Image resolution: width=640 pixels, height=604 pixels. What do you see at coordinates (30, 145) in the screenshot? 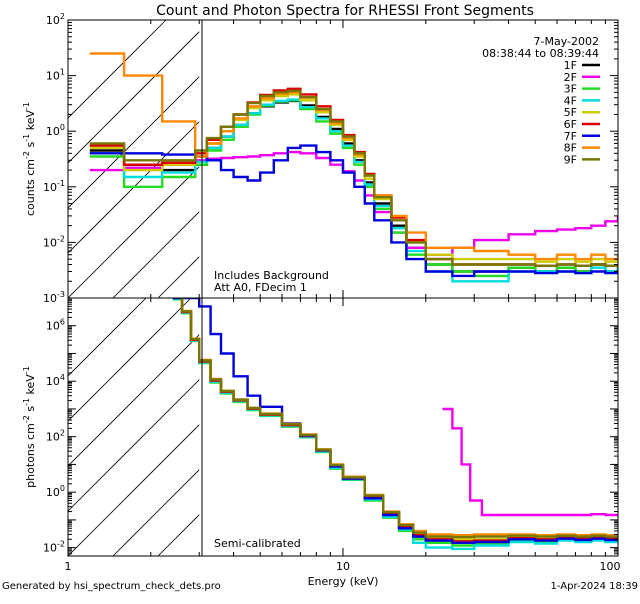
I see `top-y-axis-label-mid: s` at bounding box center [30, 145].